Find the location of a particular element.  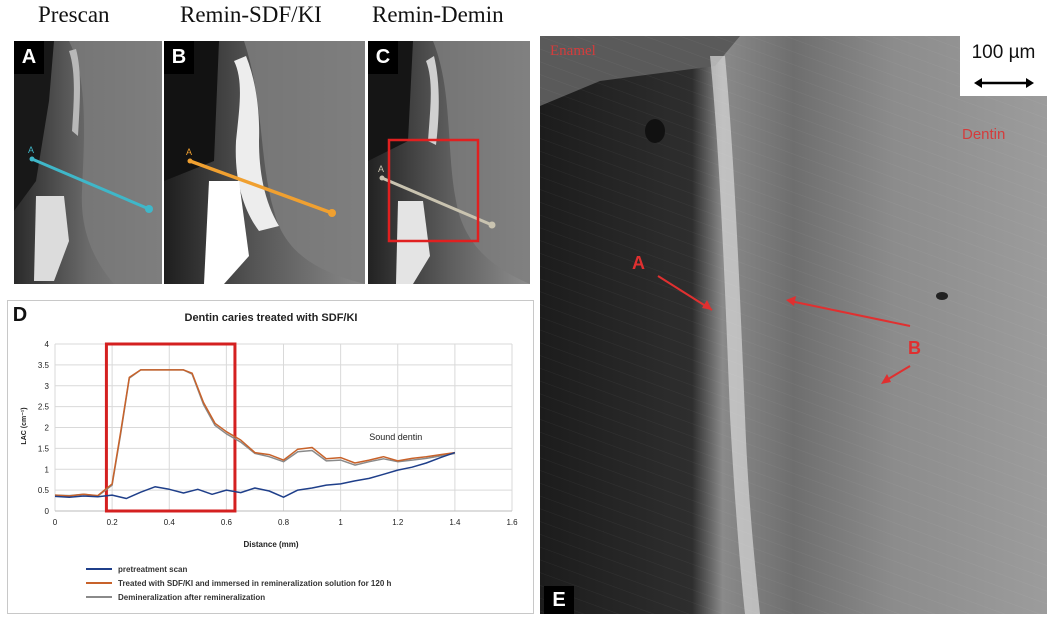

legend-label: Demineralization after remineralization is located at coordinates (191, 597).